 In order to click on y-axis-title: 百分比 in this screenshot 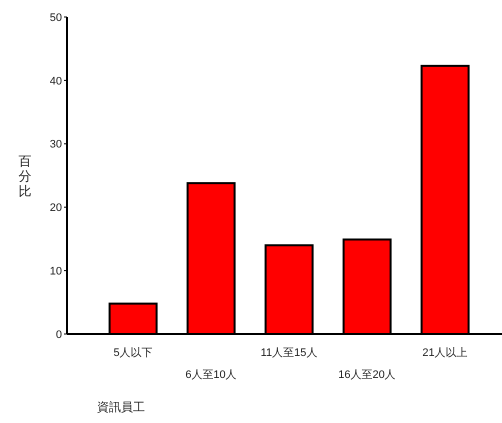, I will do `click(25, 176)`.